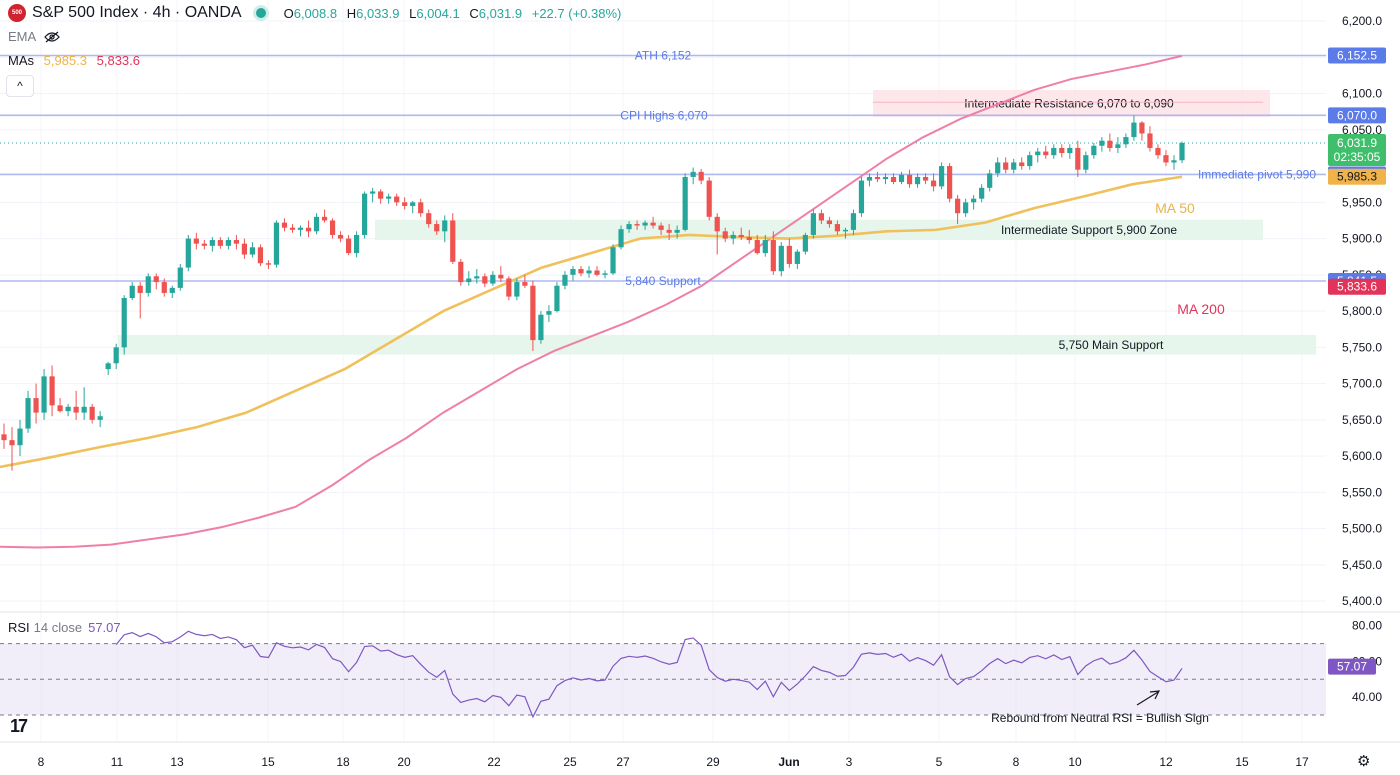  I want to click on chart-title: S&P 500 Index · 4h · OANDA, so click(137, 12).